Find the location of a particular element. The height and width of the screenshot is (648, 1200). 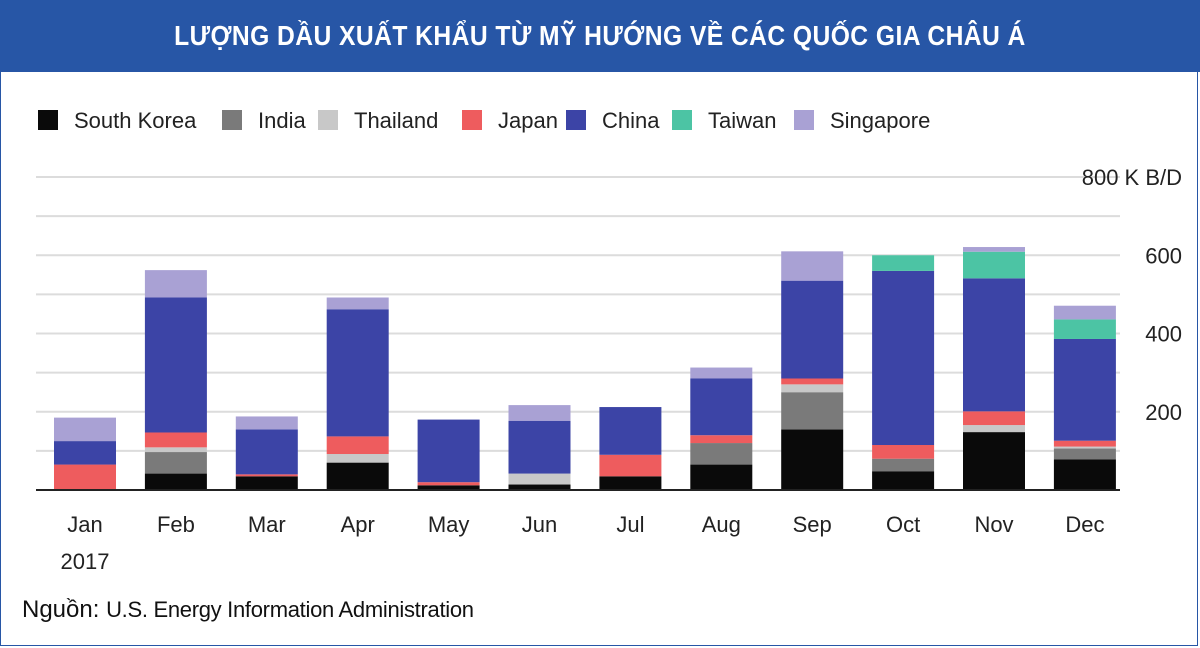

y-tick-label: 800 K B/D is located at coordinates (1132, 177).